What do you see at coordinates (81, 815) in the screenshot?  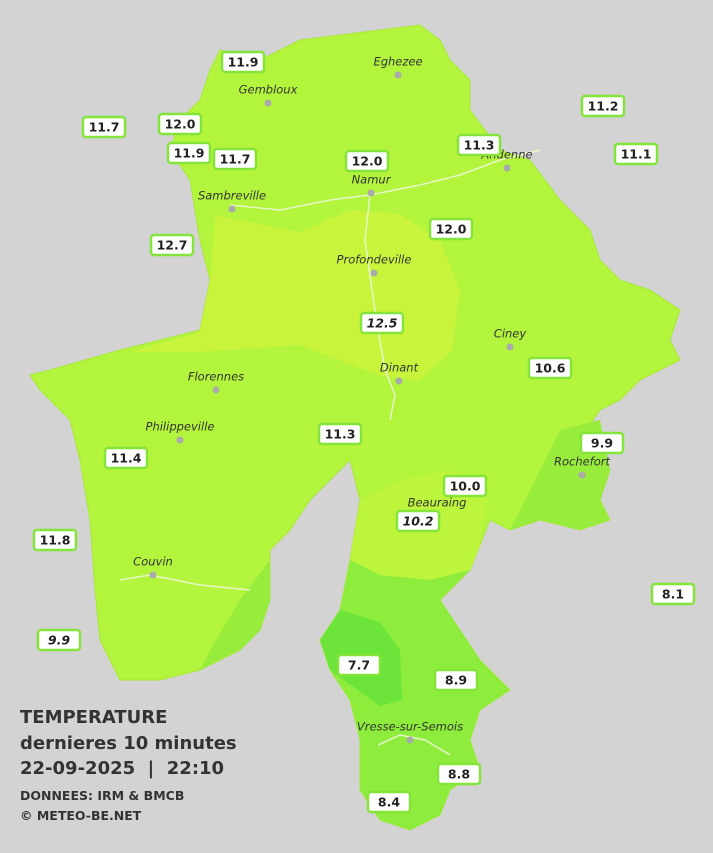 I see `caption-credit: © METEO-BE.NET` at bounding box center [81, 815].